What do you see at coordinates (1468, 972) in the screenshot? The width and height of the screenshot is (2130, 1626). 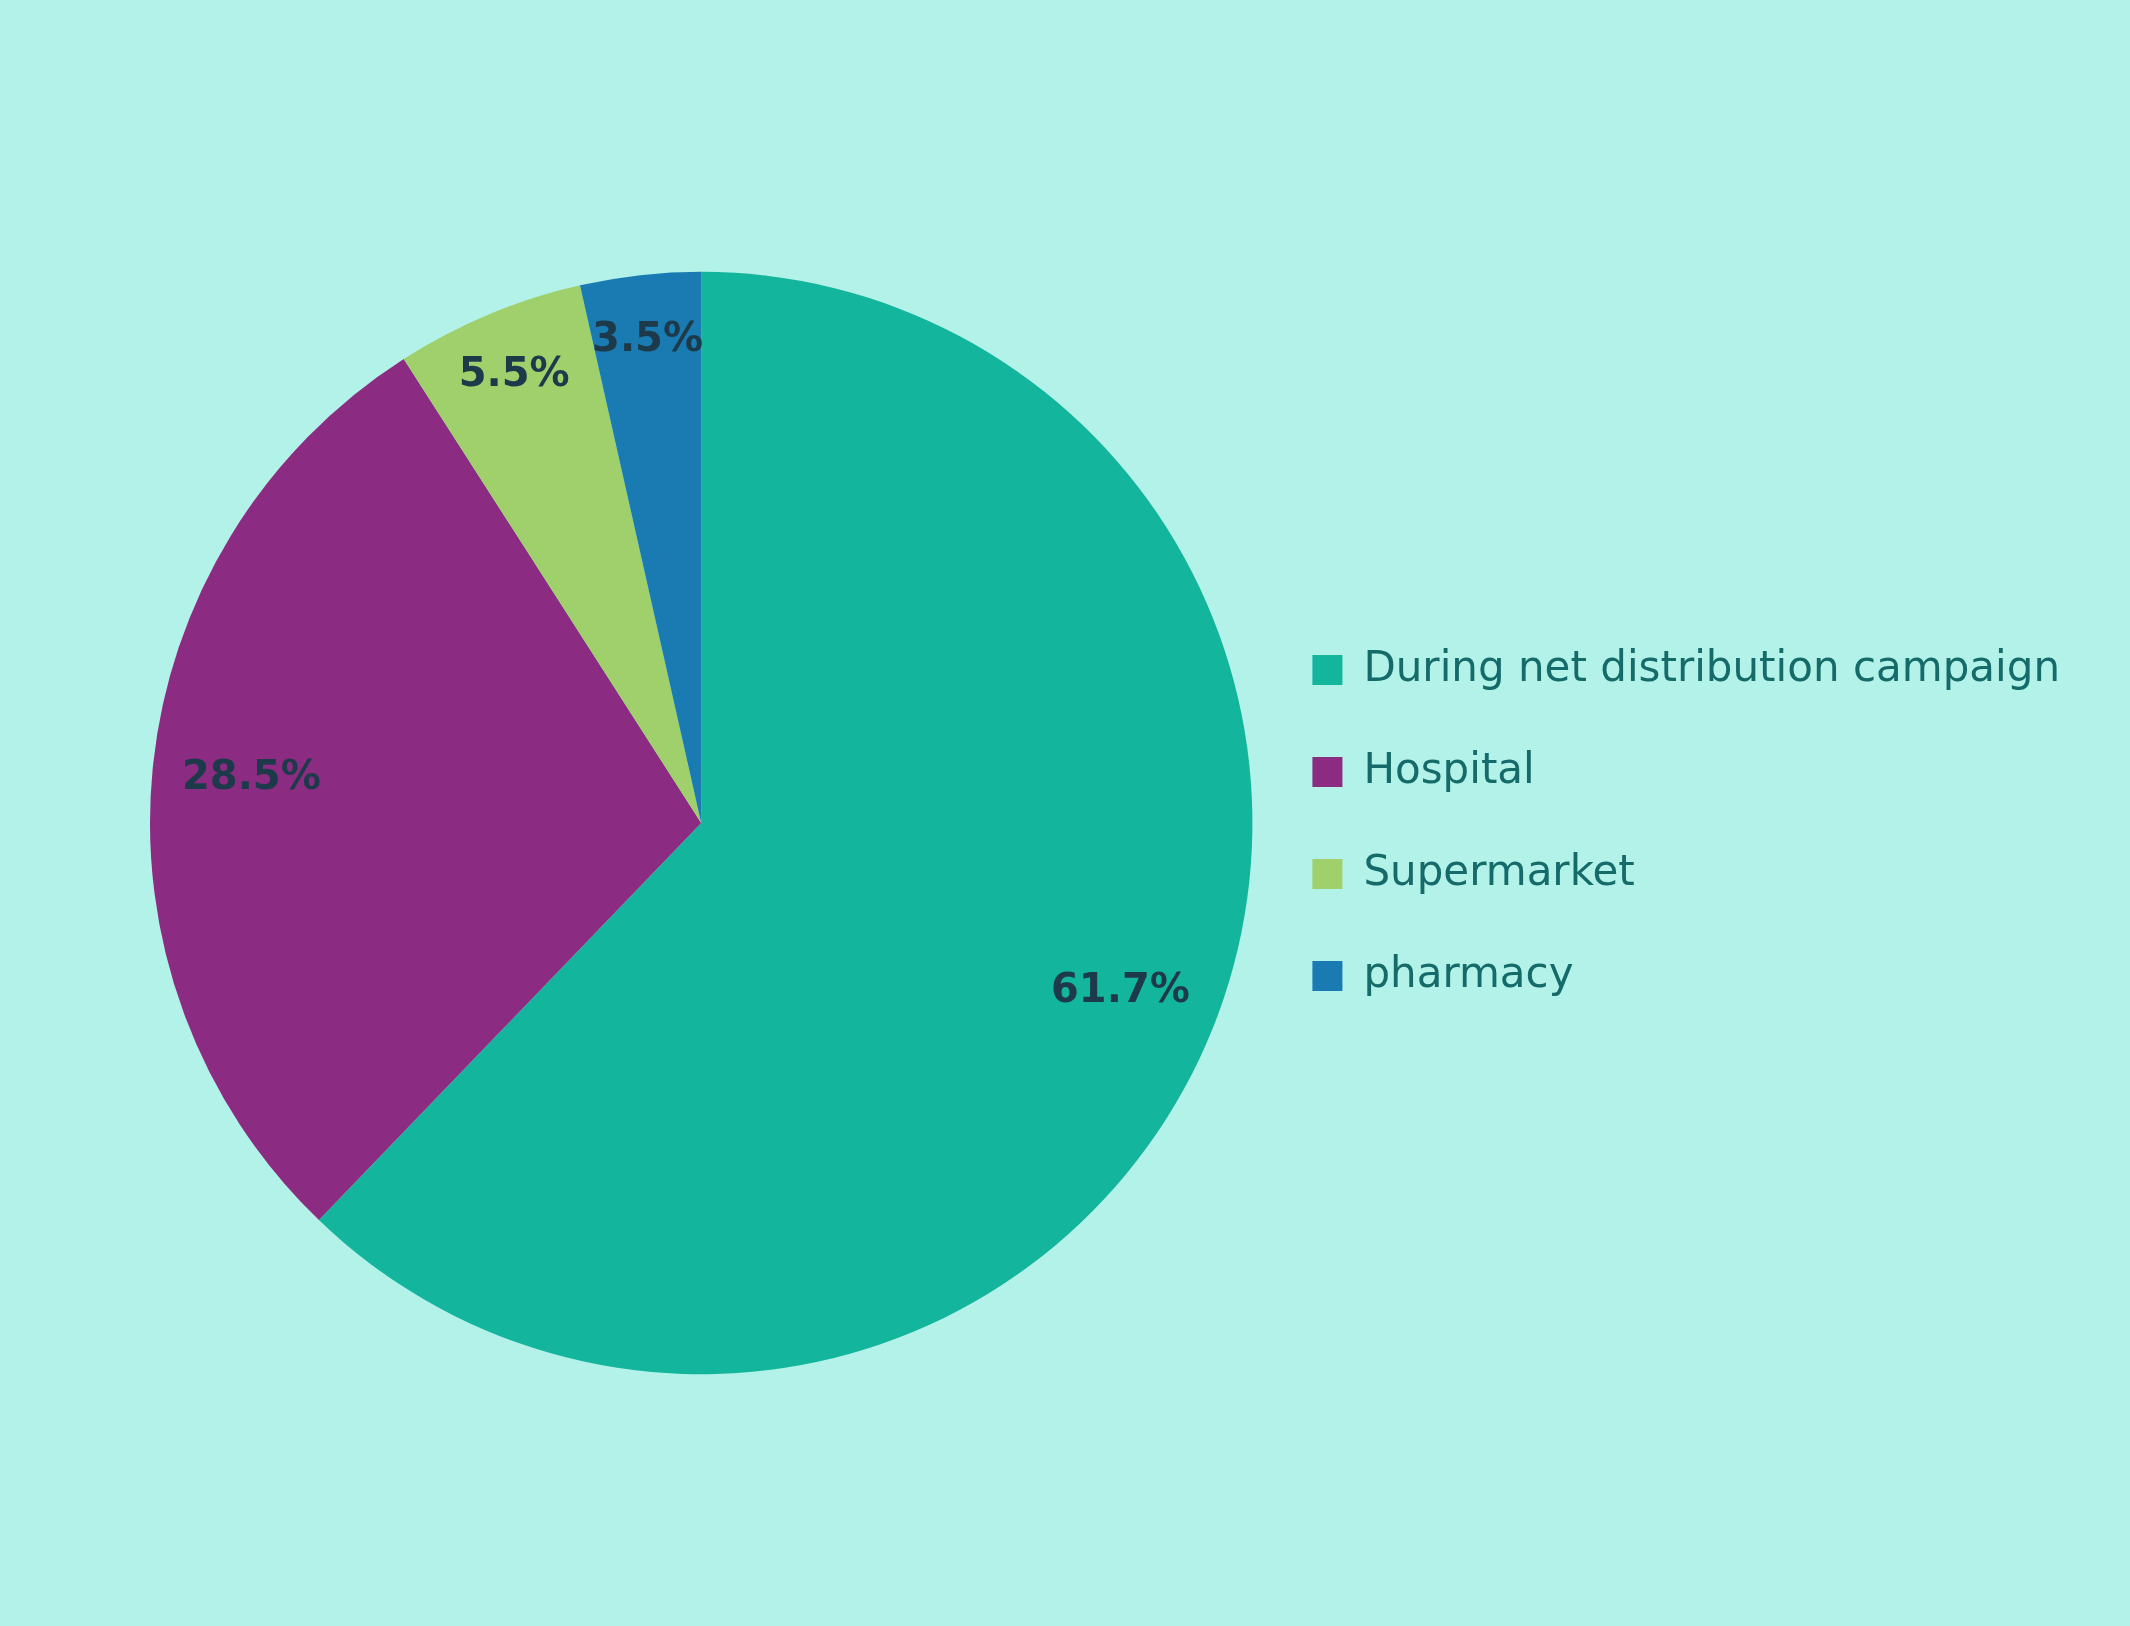 I see `legend-label: pharmacy` at bounding box center [1468, 972].